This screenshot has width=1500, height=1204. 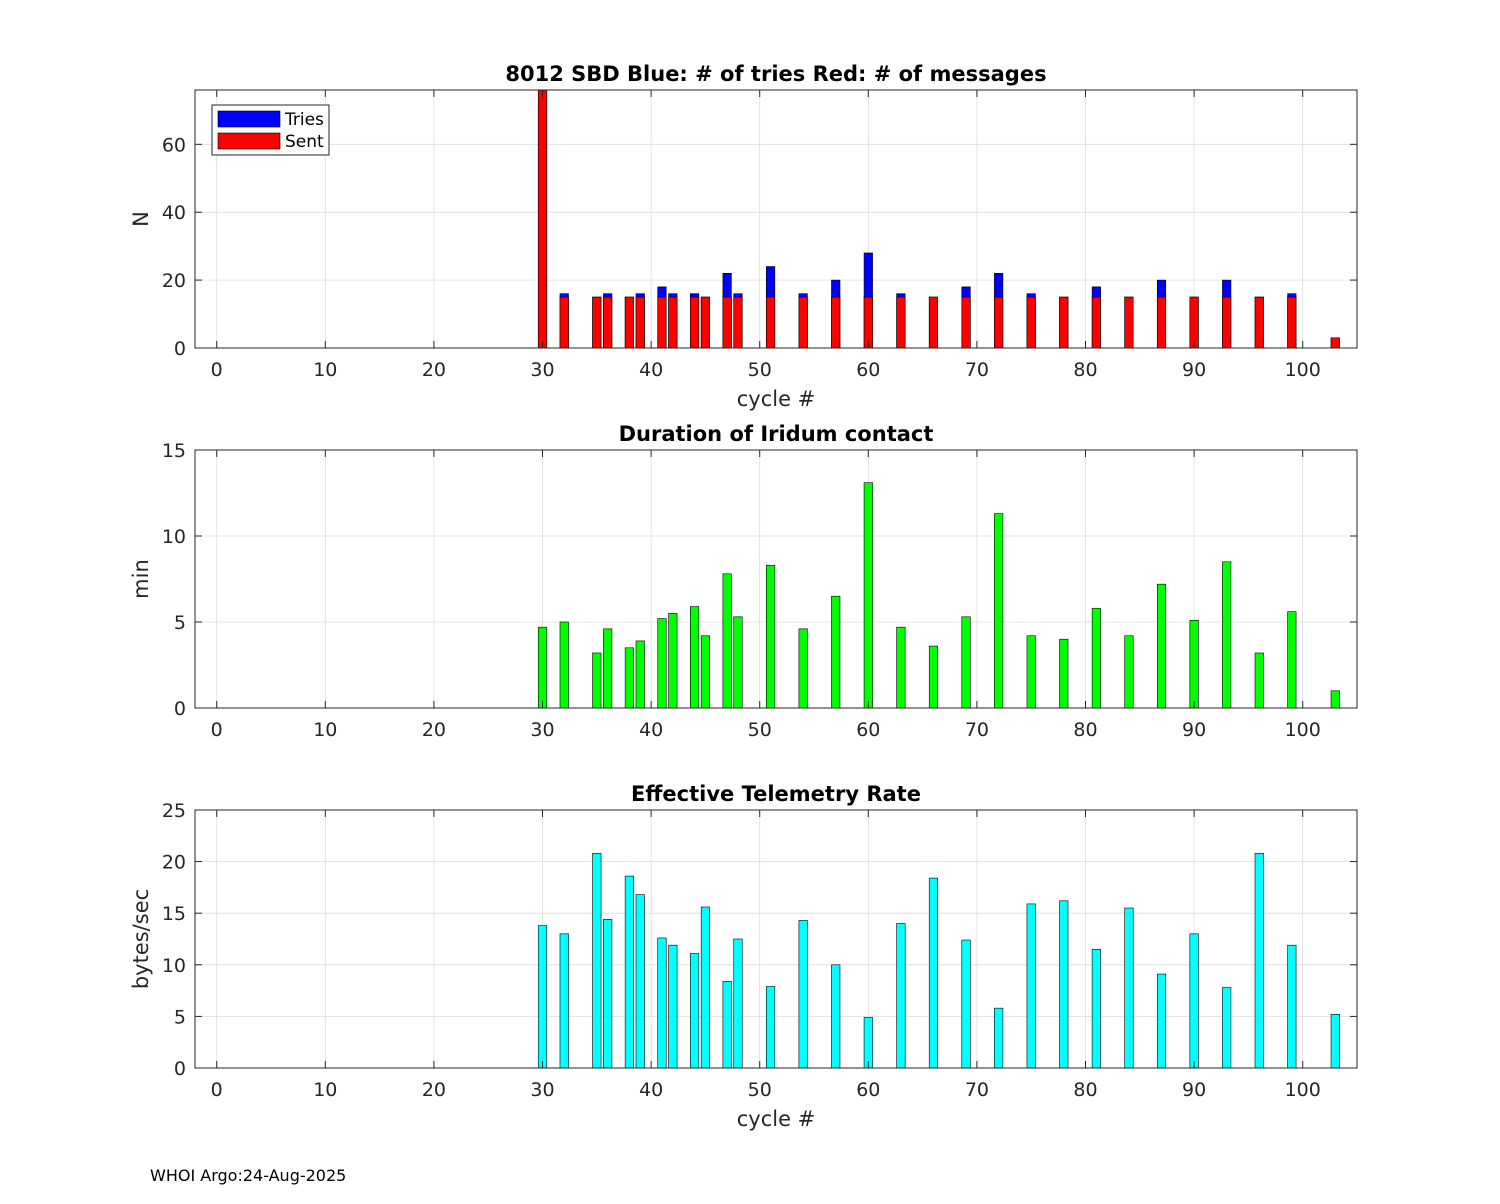 I want to click on telemetry-rate-xtick-label: 40, so click(x=651, y=1090).